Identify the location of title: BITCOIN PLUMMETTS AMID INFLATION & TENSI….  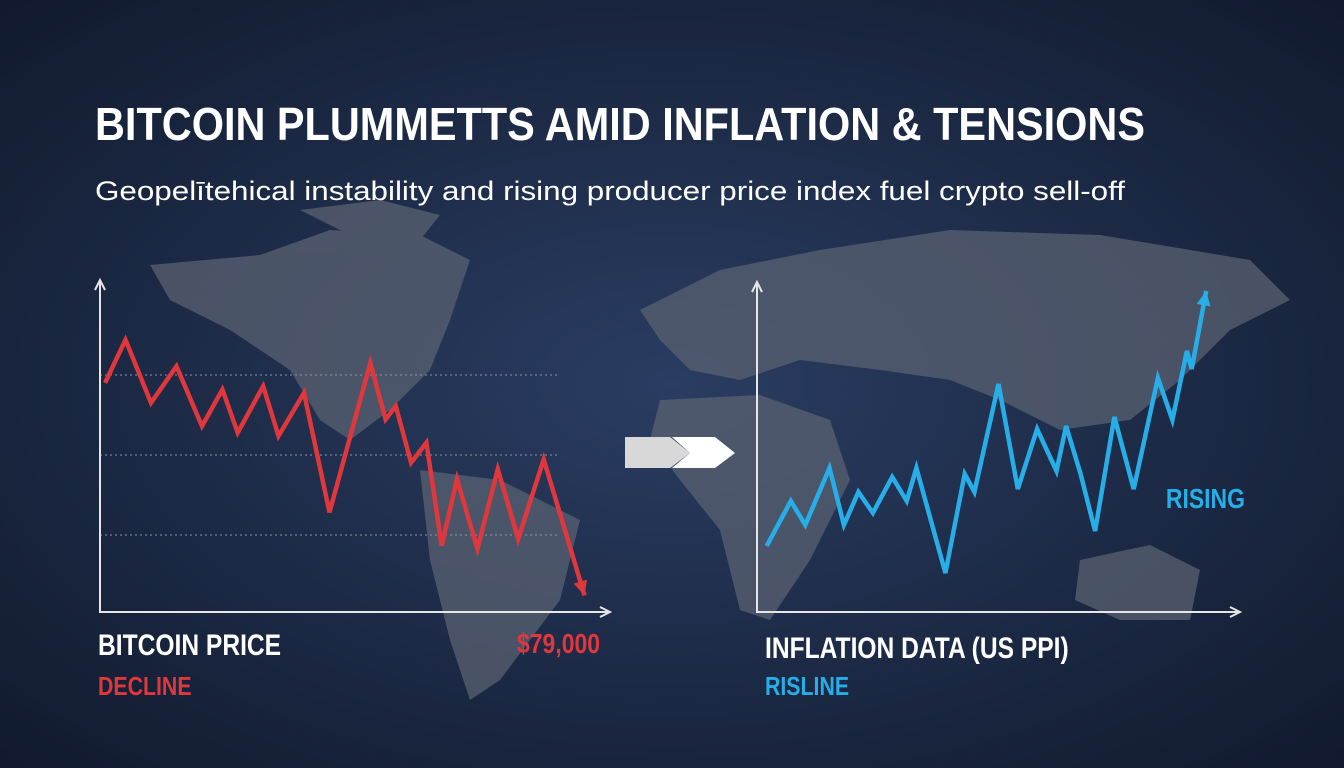
(620, 124).